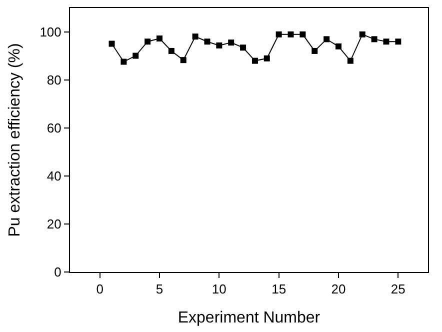 The height and width of the screenshot is (332, 442). What do you see at coordinates (100, 289) in the screenshot?
I see `x-tick-label: 0` at bounding box center [100, 289].